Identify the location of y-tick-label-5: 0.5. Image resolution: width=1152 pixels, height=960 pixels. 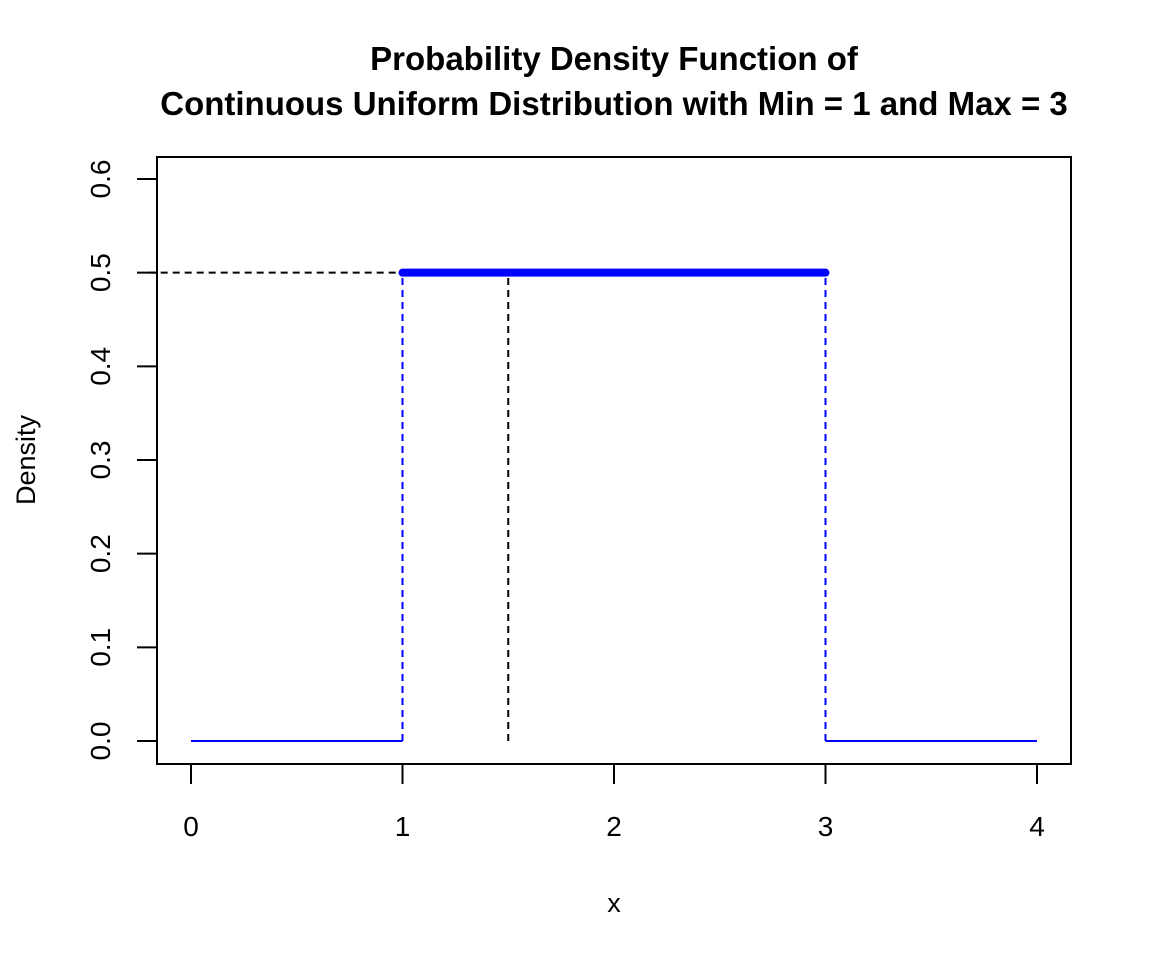
(100, 272).